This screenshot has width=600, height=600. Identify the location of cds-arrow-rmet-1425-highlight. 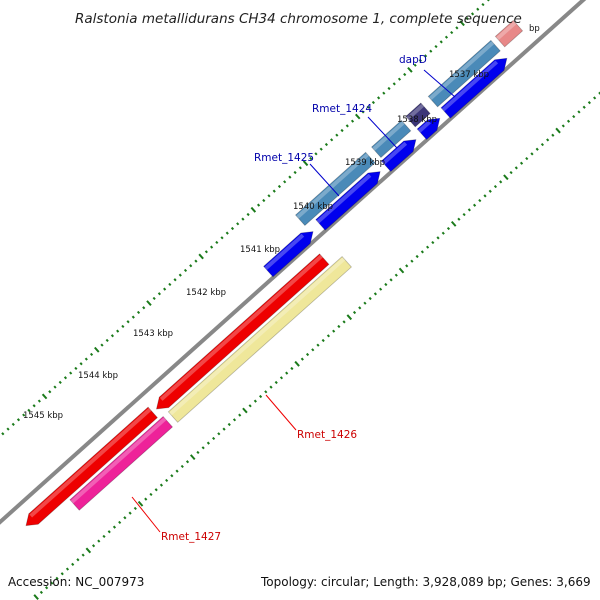
(284, 251).